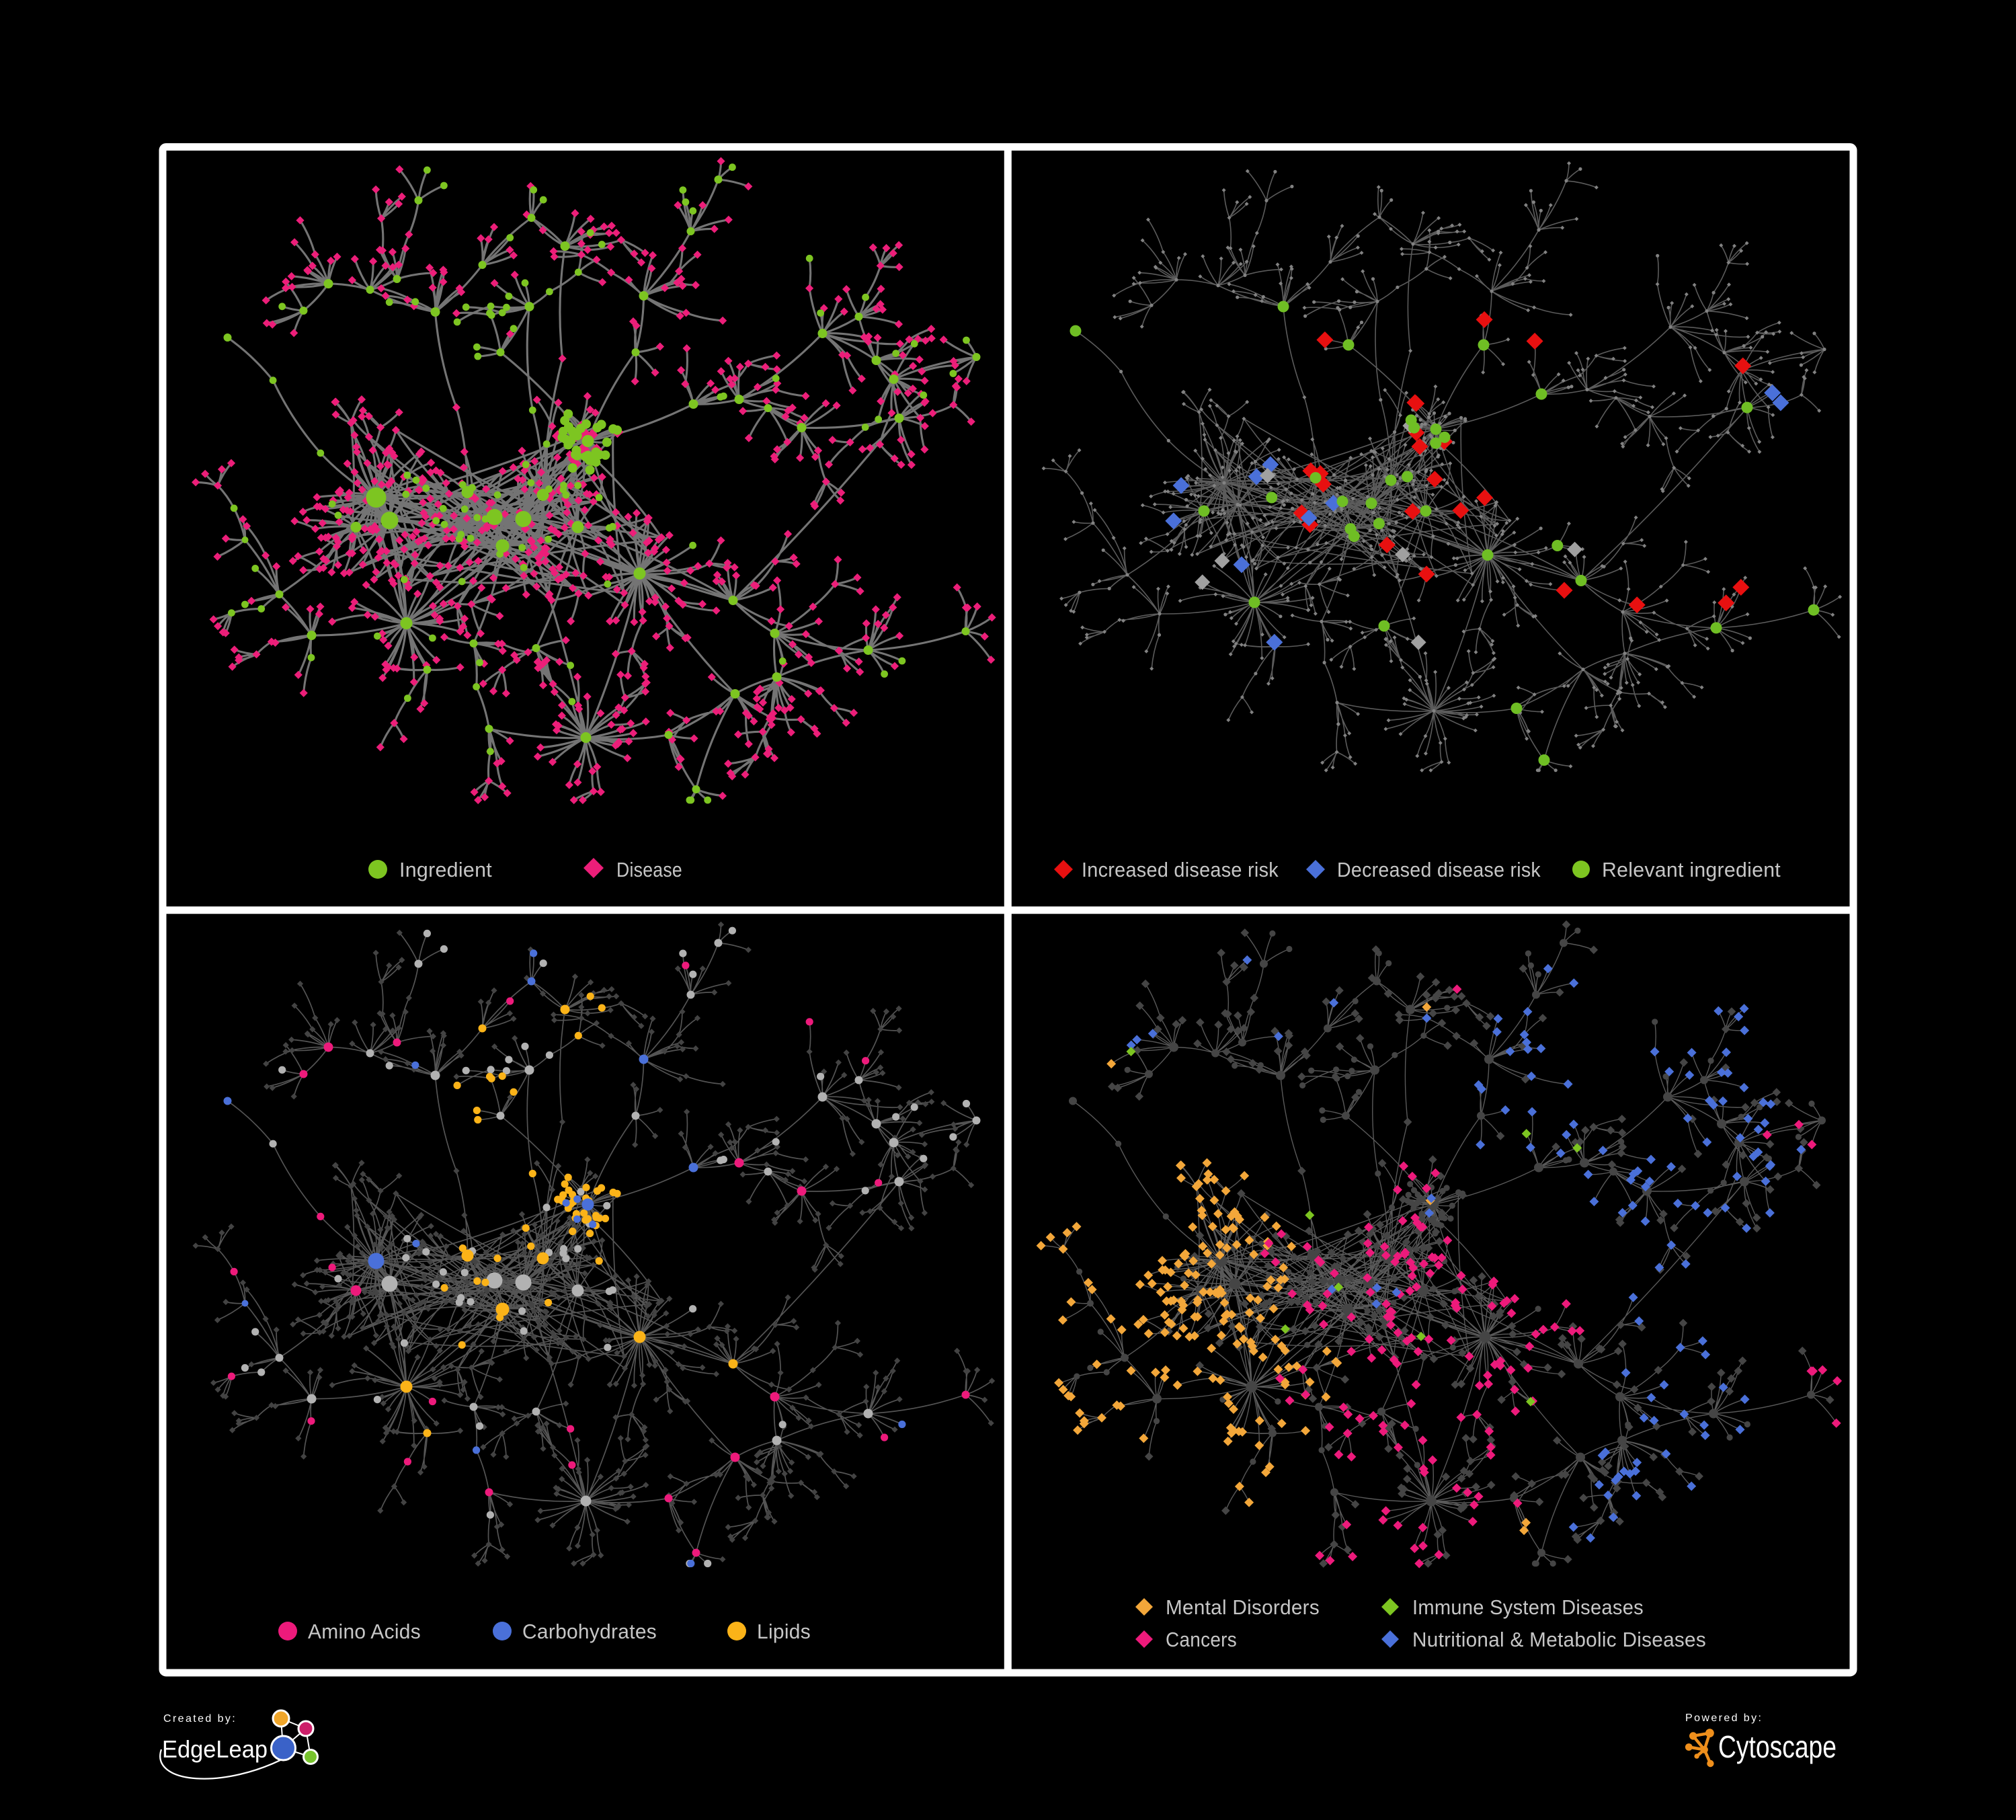  Describe the element at coordinates (1691, 869) in the screenshot. I see `svg-text: Relevant ingredient` at that location.